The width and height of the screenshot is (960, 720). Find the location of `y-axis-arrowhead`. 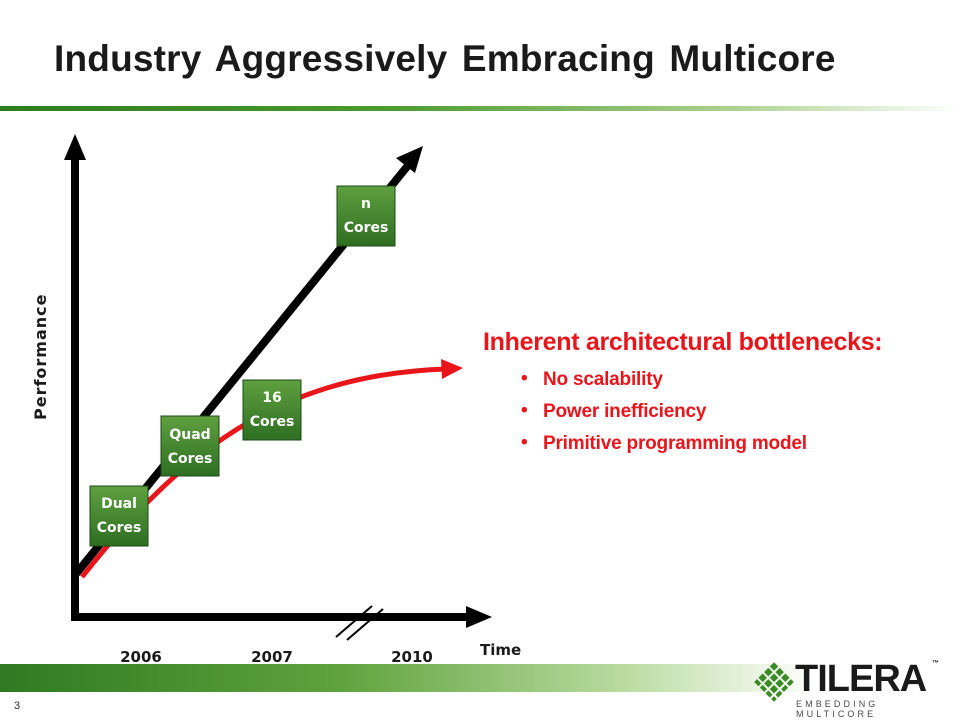

y-axis-arrowhead is located at coordinates (75, 147).